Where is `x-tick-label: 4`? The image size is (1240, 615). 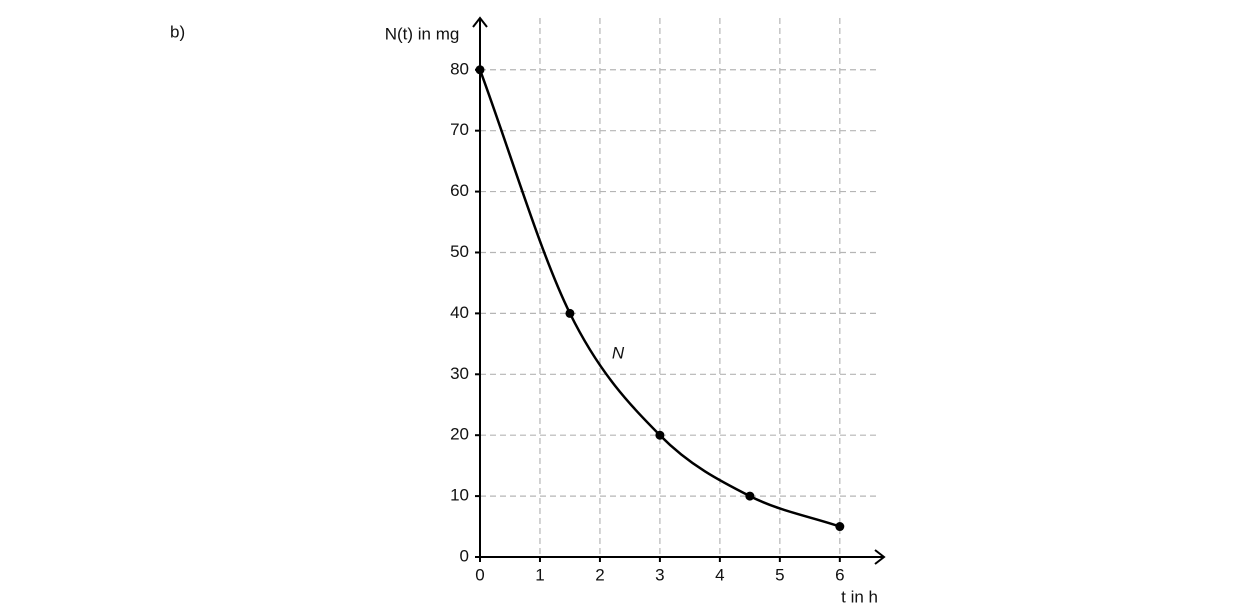
x-tick-label: 4 is located at coordinates (719, 574).